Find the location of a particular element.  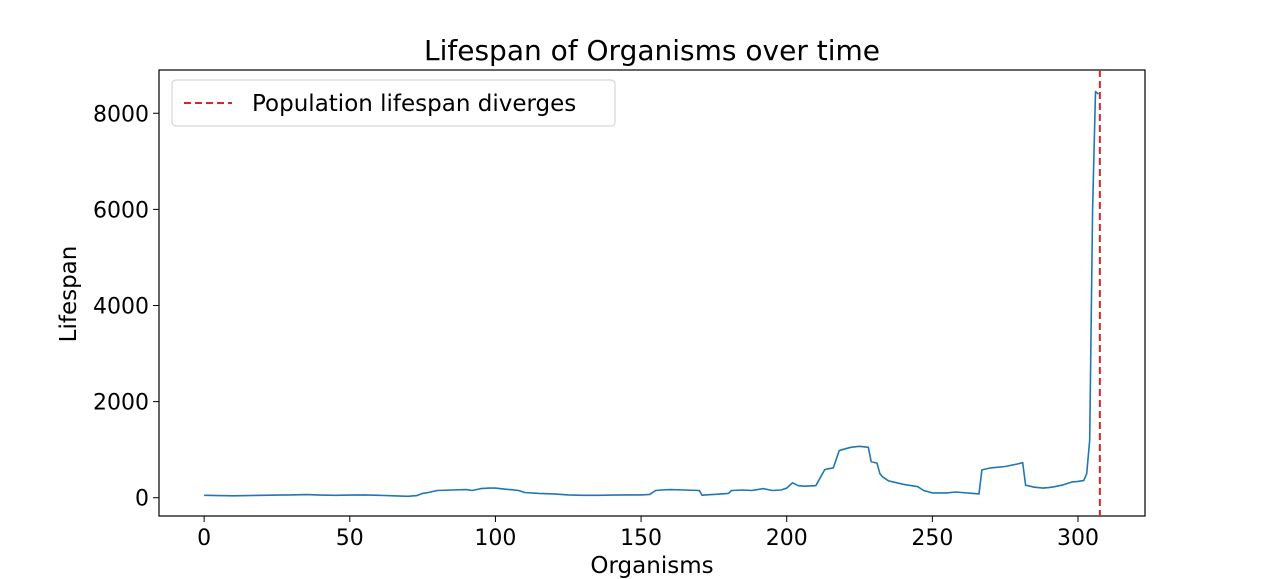

y-tick-label: 8000 is located at coordinates (121, 114).